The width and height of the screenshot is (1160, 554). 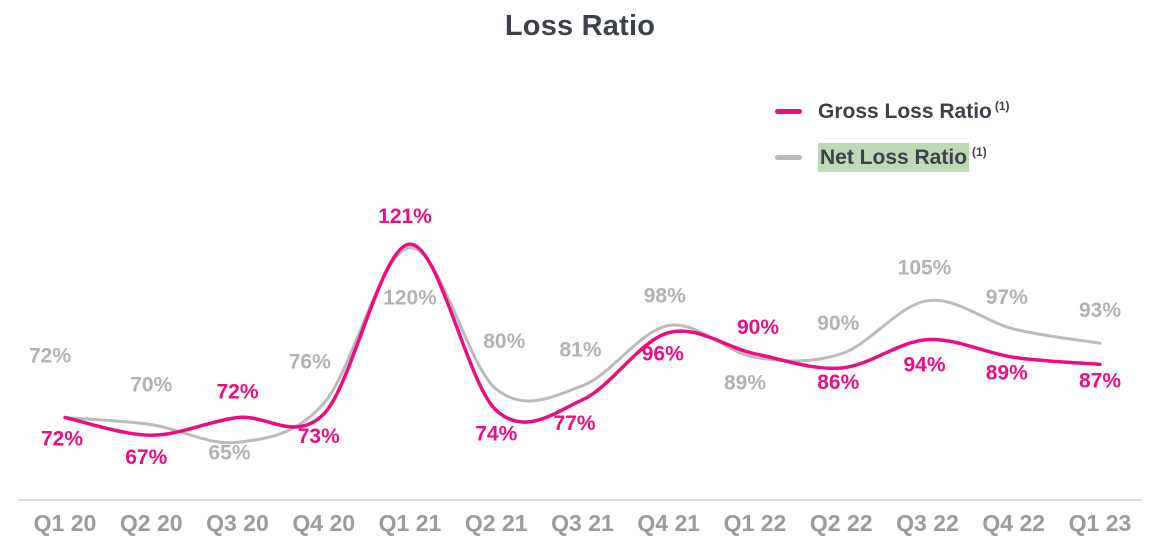 What do you see at coordinates (665, 295) in the screenshot?
I see `data-label: 98%` at bounding box center [665, 295].